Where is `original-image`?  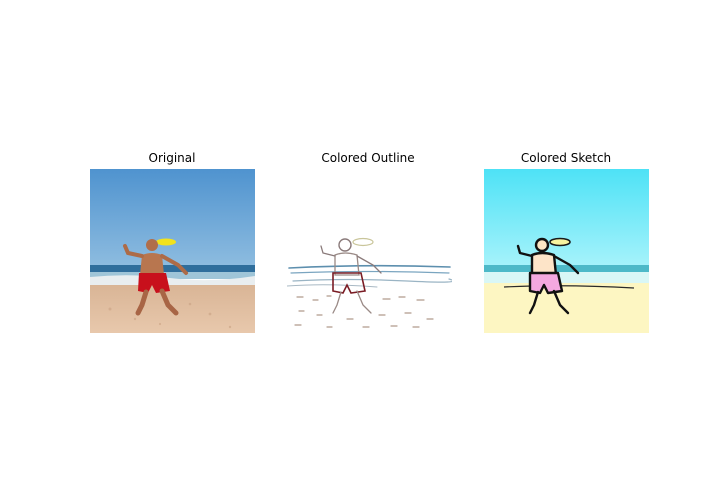
original-image is located at coordinates (172, 251).